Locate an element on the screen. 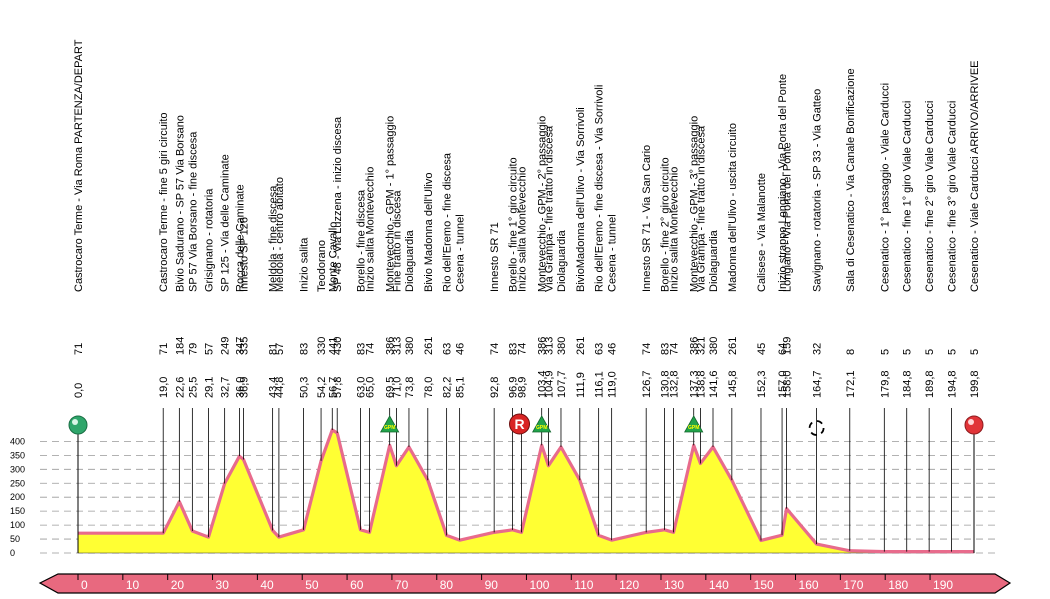 The width and height of the screenshot is (1050, 599). x-tick-label: 50 is located at coordinates (312, 585).